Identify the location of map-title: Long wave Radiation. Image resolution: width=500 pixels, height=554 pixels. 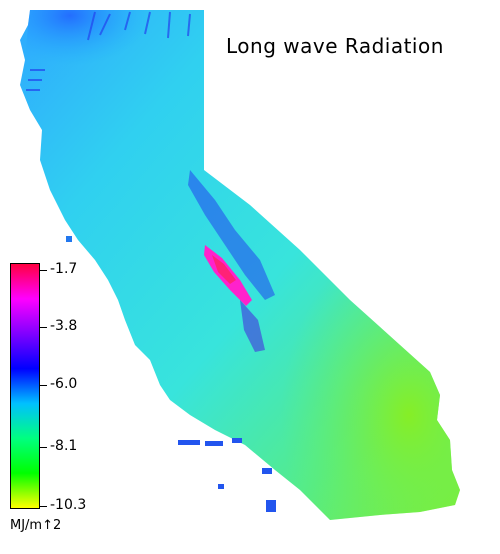
(335, 46).